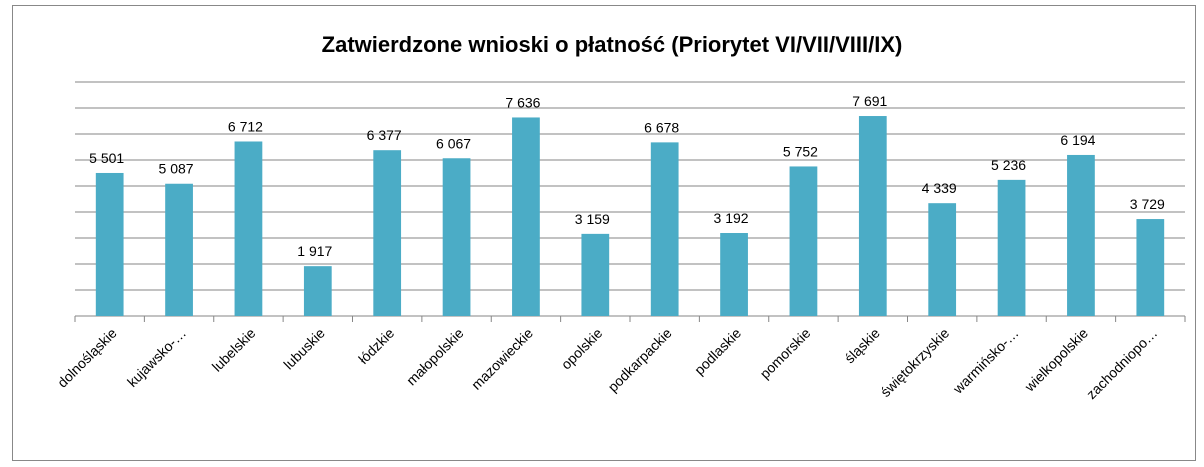 This screenshot has height=467, width=1204. I want to click on value-label: 5 087, so click(176, 169).